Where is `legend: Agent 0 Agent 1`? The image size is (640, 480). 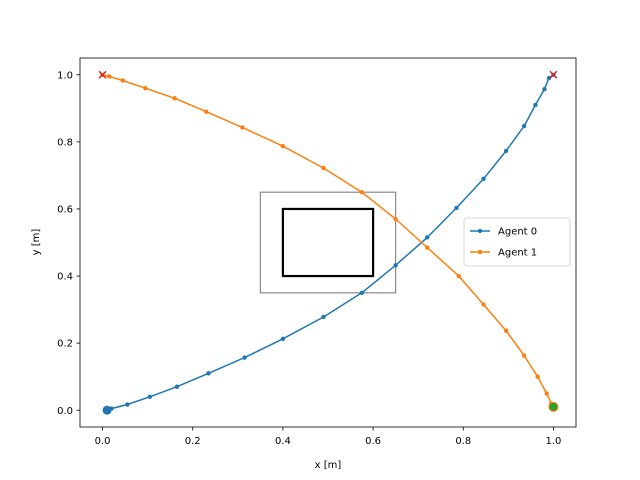
legend: Agent 0 Agent 1 is located at coordinates (517, 242).